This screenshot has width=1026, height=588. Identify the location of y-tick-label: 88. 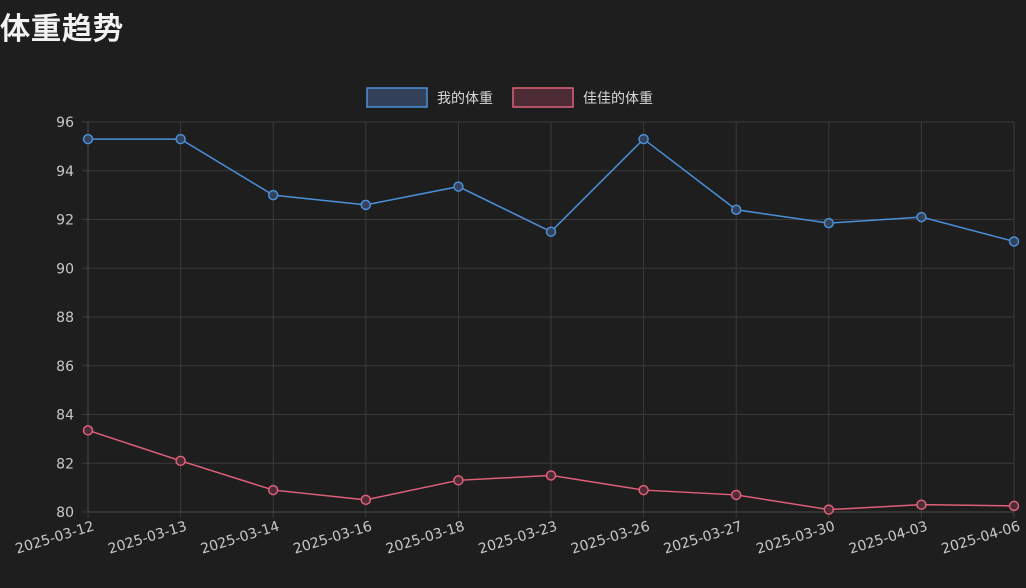
(65, 318).